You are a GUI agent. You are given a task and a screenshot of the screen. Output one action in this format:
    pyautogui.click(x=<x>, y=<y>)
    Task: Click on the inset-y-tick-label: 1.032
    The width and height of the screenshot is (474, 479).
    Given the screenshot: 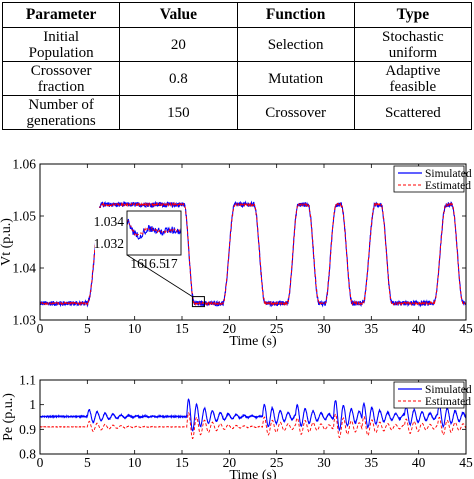 What is the action you would take?
    pyautogui.click(x=109, y=243)
    